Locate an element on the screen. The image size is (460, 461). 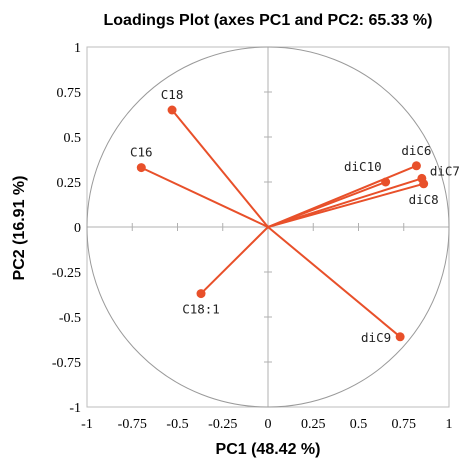
y-tick-labels: 1 0.75 0.5 0.25 0 -0.25 -0.5 -0.75 -1 is located at coordinates (66, 228).